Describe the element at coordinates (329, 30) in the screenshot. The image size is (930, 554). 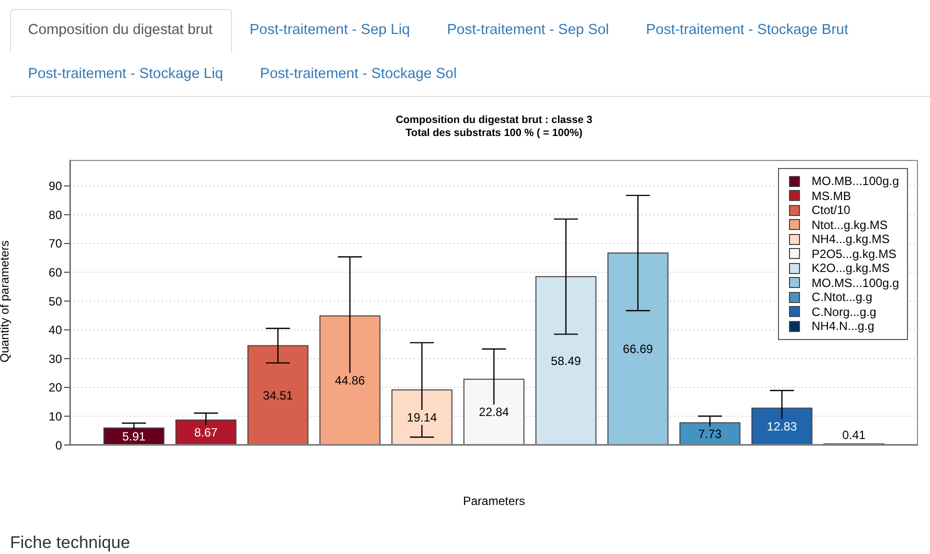
I see `text: Post-traitement - Sep Liq` at that location.